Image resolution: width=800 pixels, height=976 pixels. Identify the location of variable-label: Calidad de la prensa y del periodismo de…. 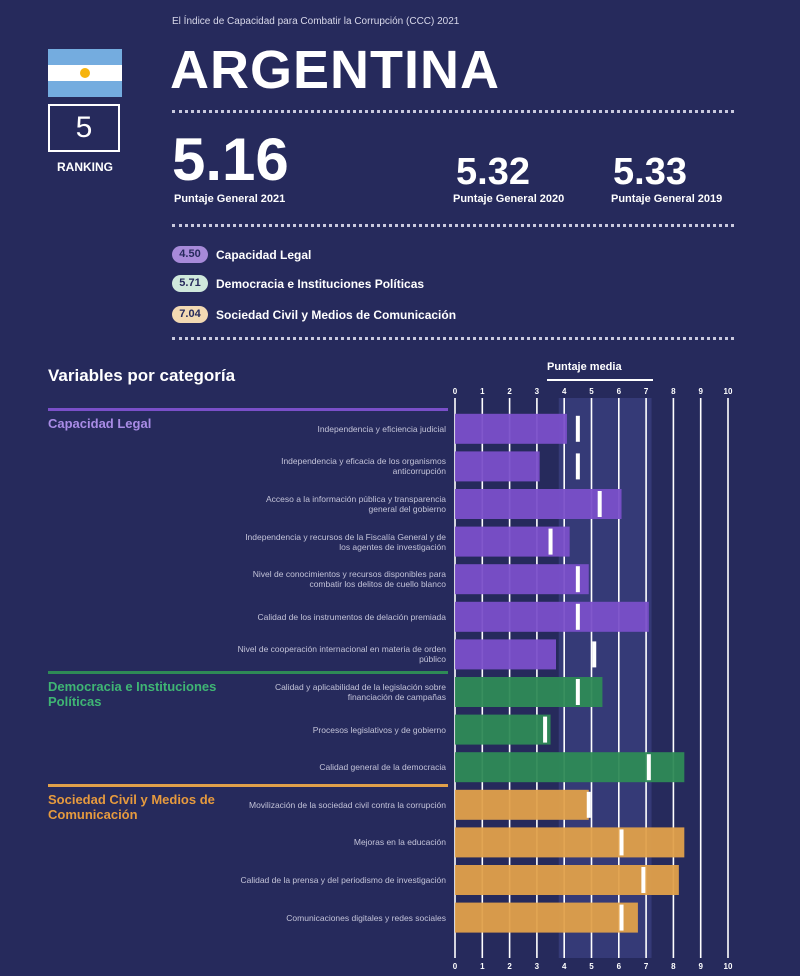
(343, 880).